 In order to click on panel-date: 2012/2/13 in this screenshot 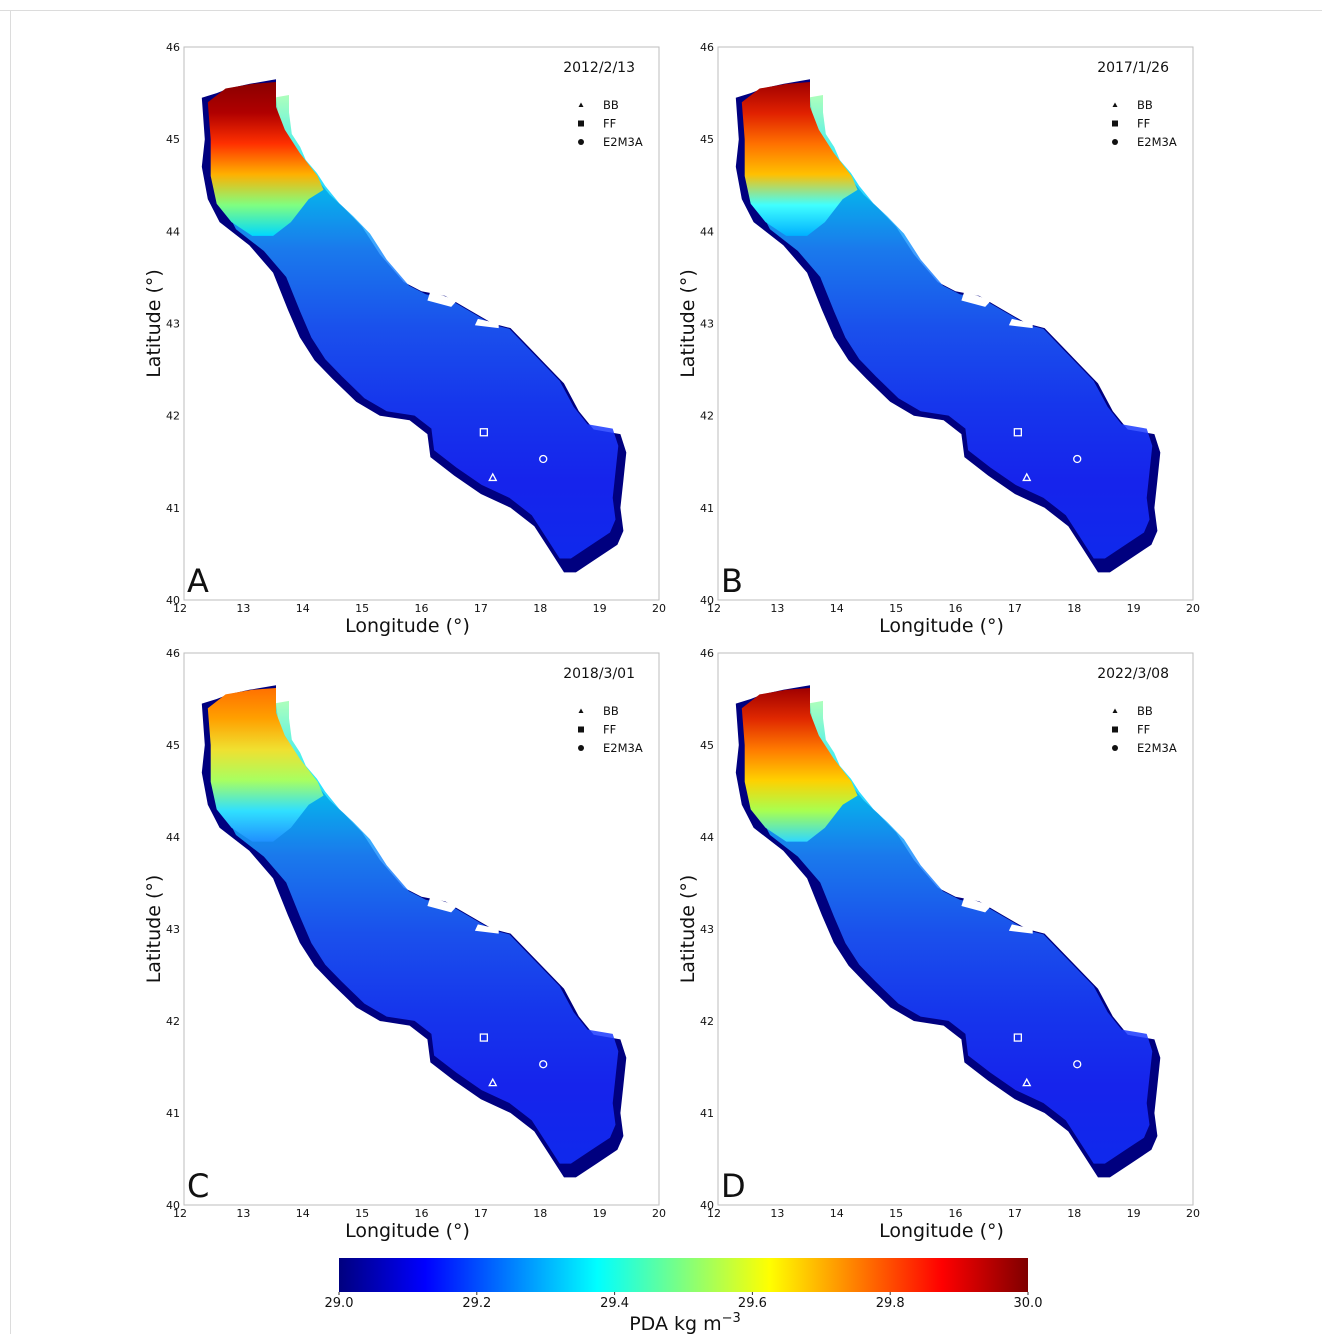, I will do `click(599, 68)`.